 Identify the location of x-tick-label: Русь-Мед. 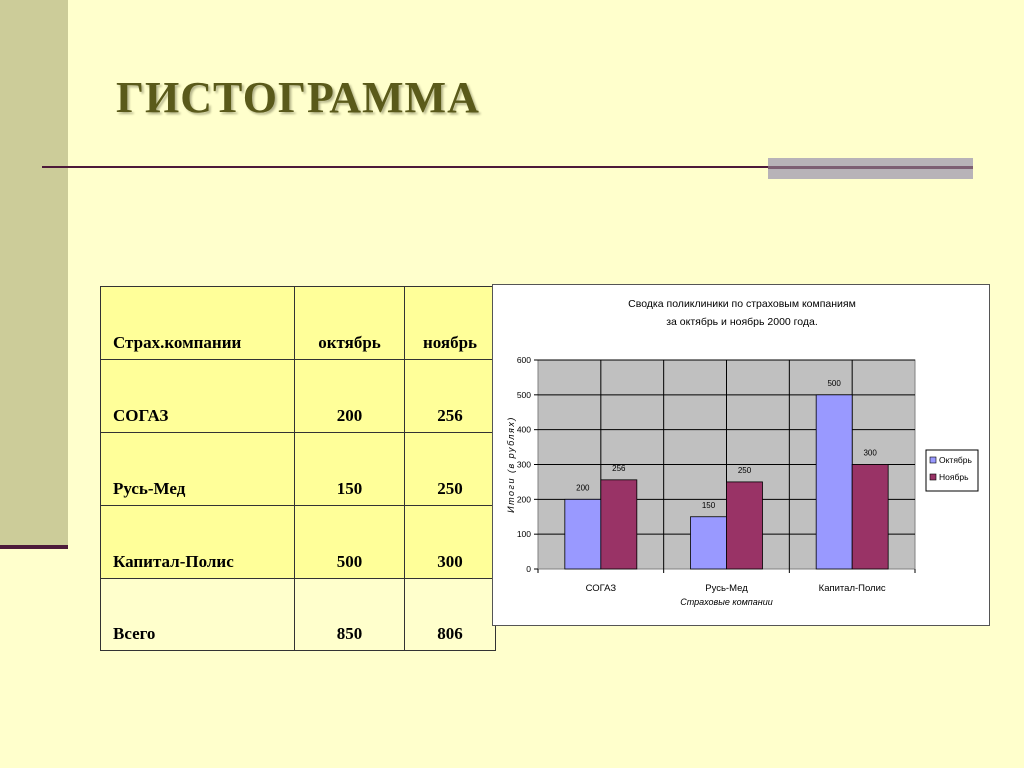
(726, 588).